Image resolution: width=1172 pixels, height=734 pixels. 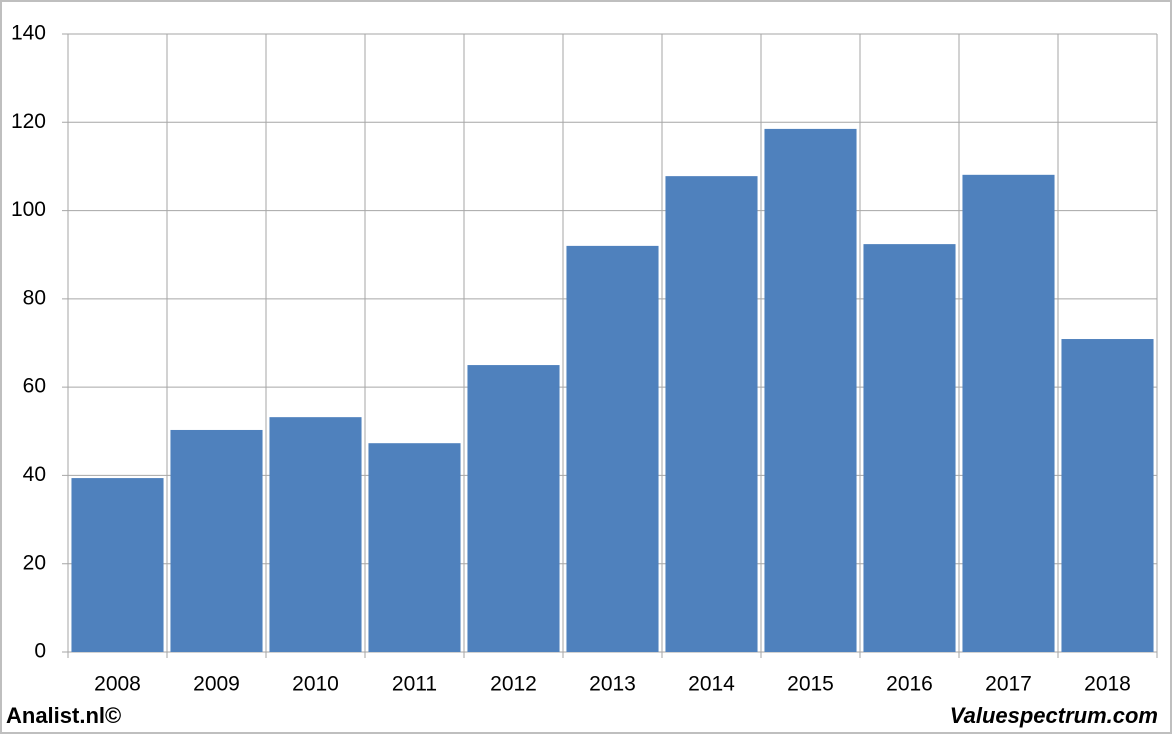 I want to click on x-tick-label: 2011, so click(x=414, y=684).